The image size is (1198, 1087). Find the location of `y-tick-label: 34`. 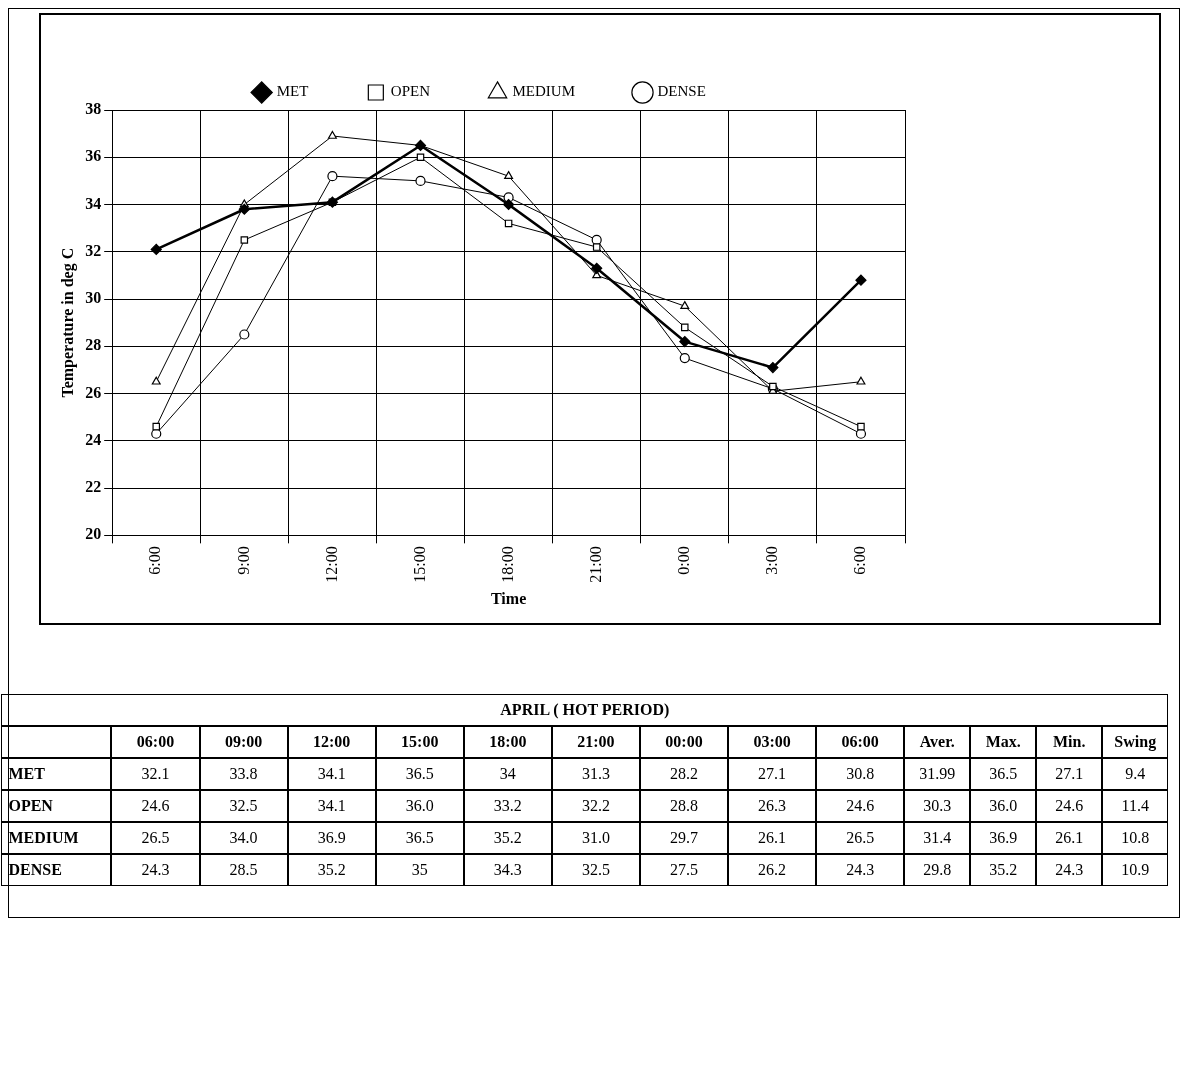

y-tick-label: 34 is located at coordinates (93, 203).